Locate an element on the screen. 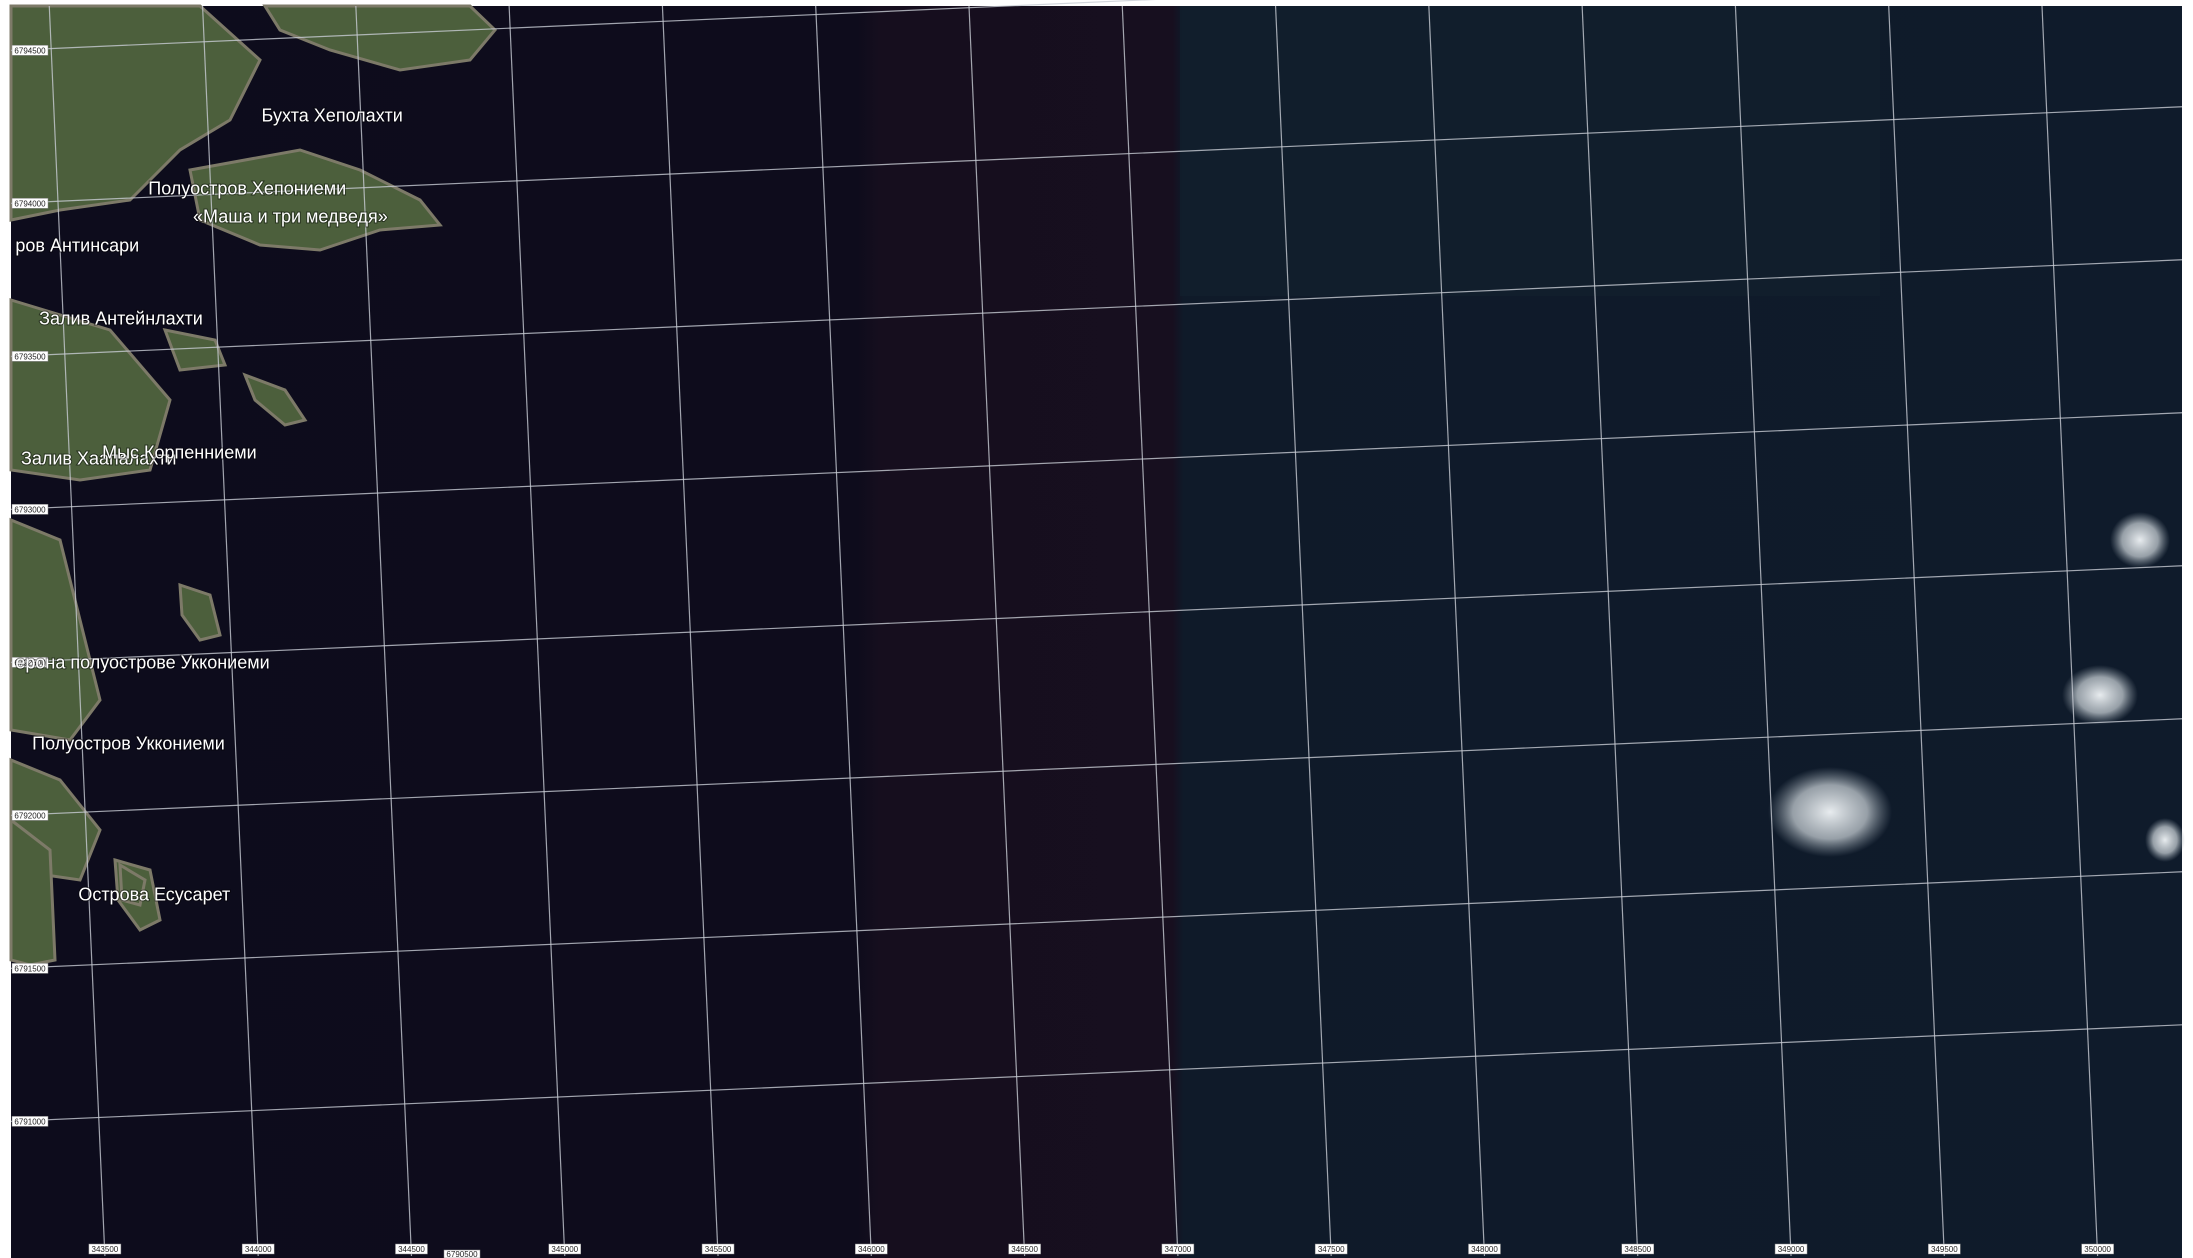  northing-label: 6791500 is located at coordinates (30, 968).